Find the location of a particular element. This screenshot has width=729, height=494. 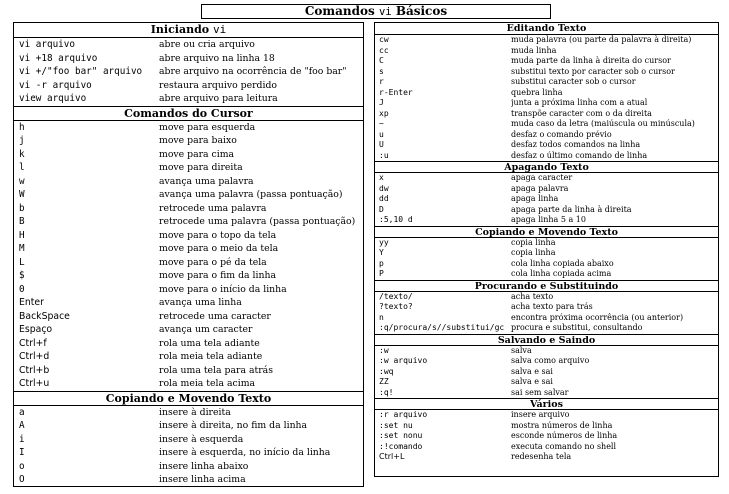

command-key: vi +/"foo bar" arquivo is located at coordinates (81, 71).